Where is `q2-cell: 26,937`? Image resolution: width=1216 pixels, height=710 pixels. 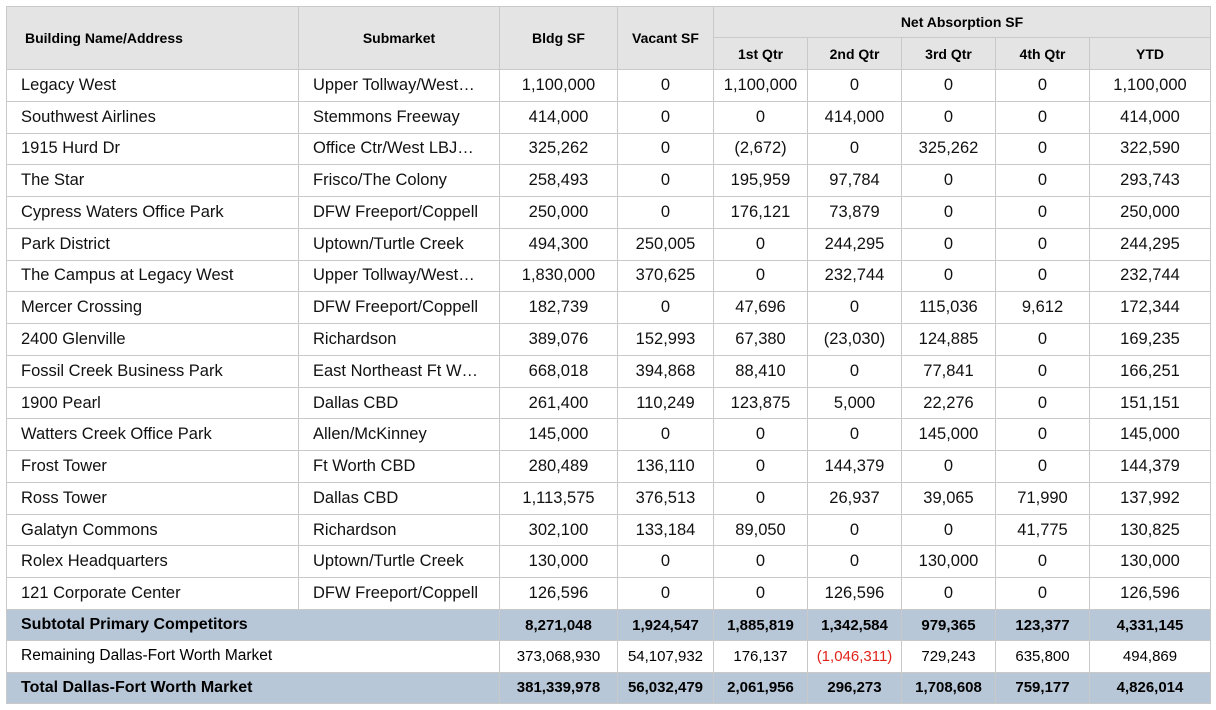
q2-cell: 26,937 is located at coordinates (854, 498).